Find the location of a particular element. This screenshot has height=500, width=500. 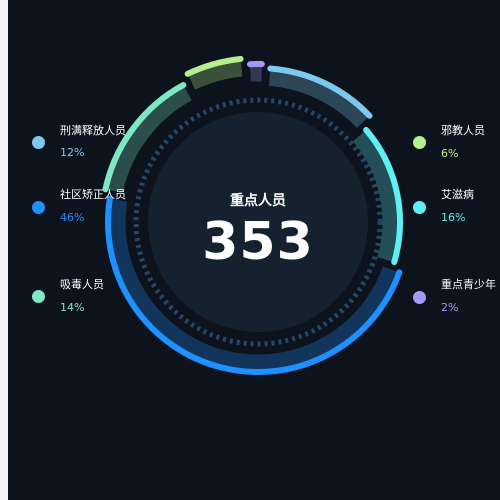

center-title: 重点人员 is located at coordinates (258, 201).